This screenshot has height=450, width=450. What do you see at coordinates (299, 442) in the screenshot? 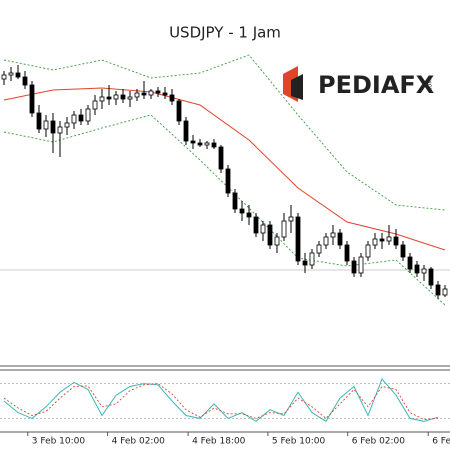
I see `x-tick-label: 5 Feb 10:00` at bounding box center [299, 442].